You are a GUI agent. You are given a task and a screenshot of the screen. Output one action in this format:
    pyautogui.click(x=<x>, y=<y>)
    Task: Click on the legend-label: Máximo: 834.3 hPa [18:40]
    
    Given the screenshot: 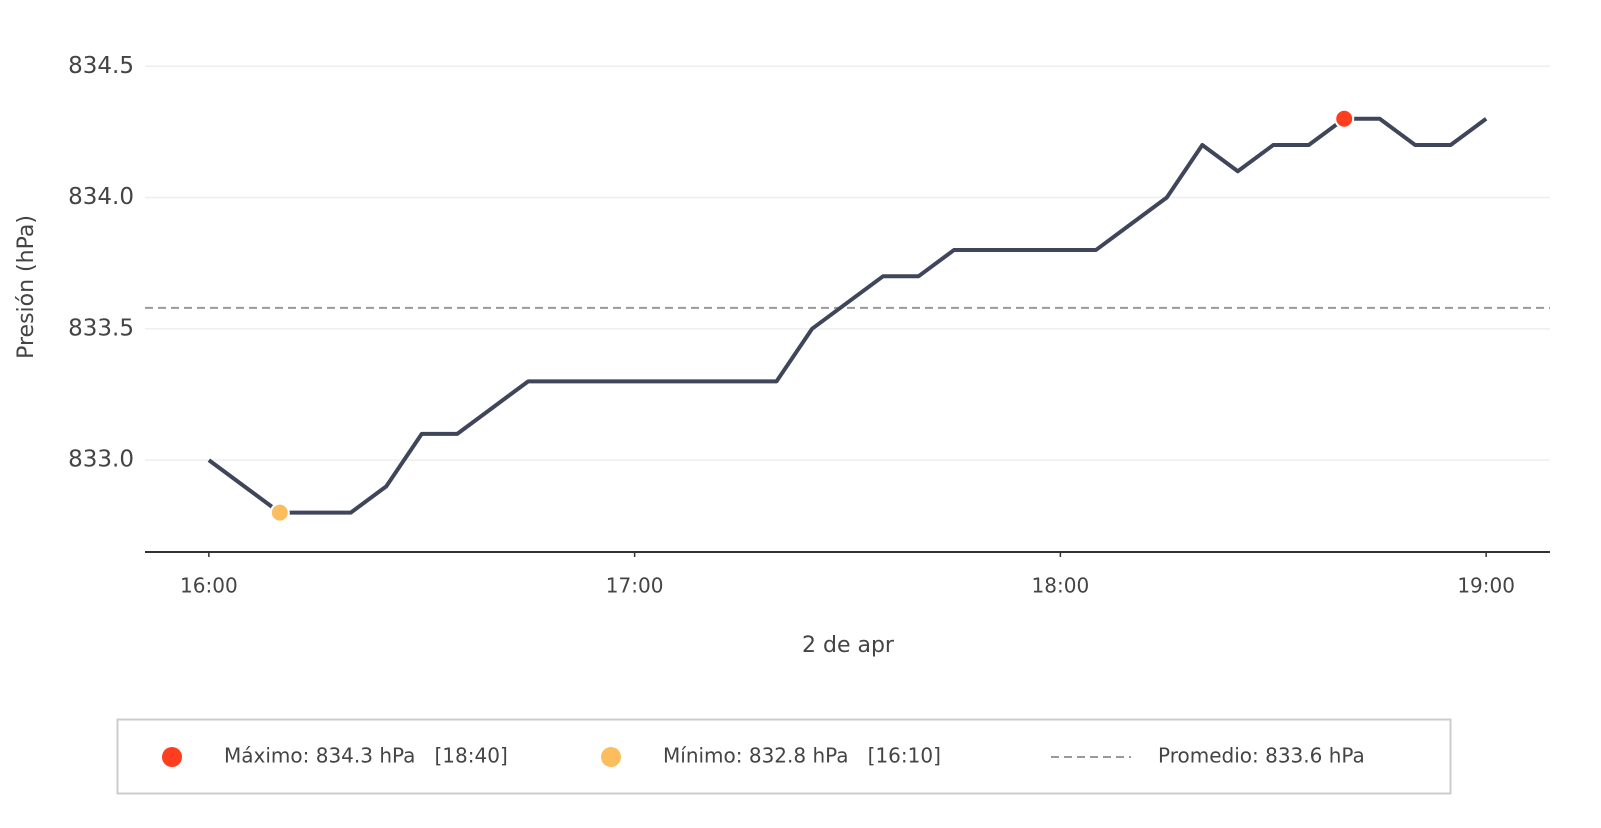 What is the action you would take?
    pyautogui.click(x=366, y=756)
    